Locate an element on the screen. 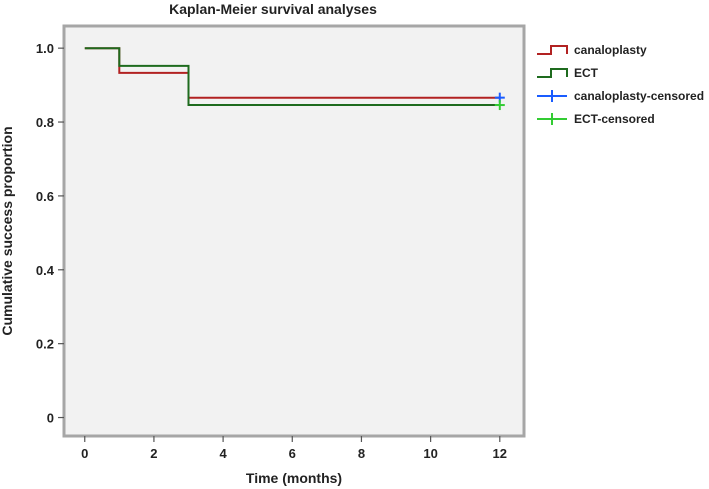  legend-label-ect: ECT is located at coordinates (586, 73).